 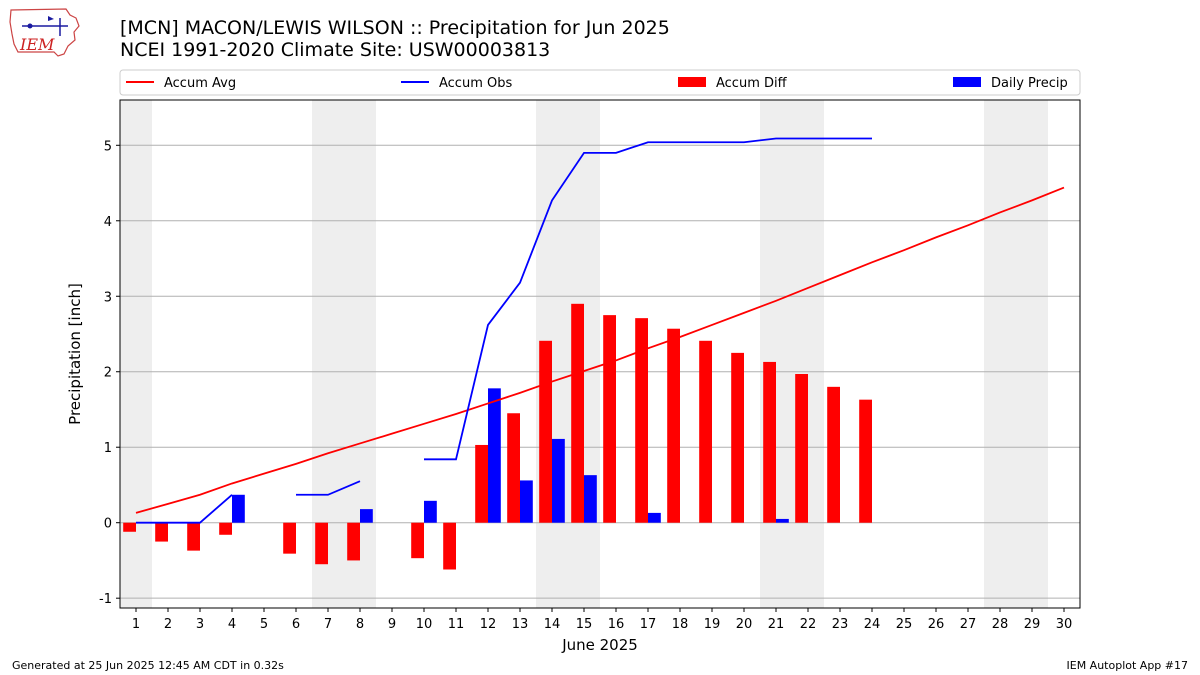 I want to click on y-tick-label: 5, so click(x=108, y=146).